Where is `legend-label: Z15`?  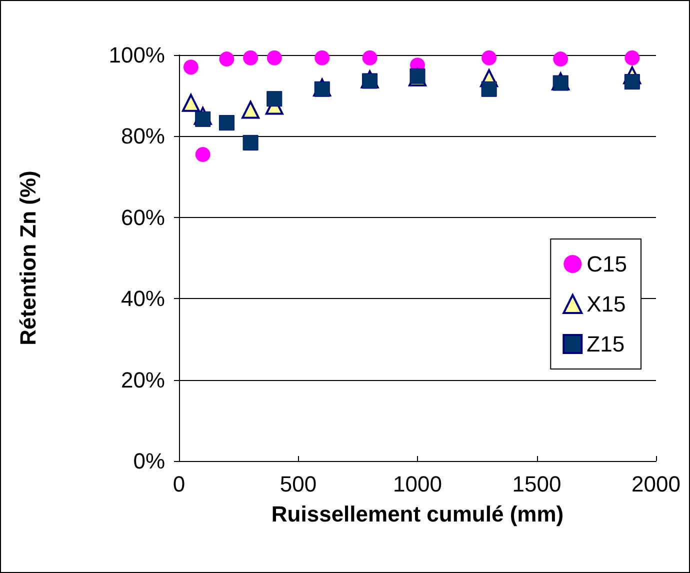 legend-label: Z15 is located at coordinates (605, 344).